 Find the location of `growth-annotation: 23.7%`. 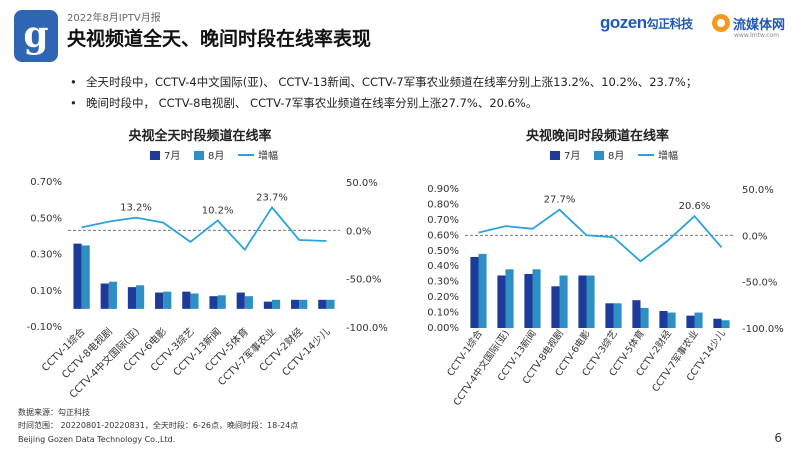

growth-annotation: 23.7% is located at coordinates (272, 197).